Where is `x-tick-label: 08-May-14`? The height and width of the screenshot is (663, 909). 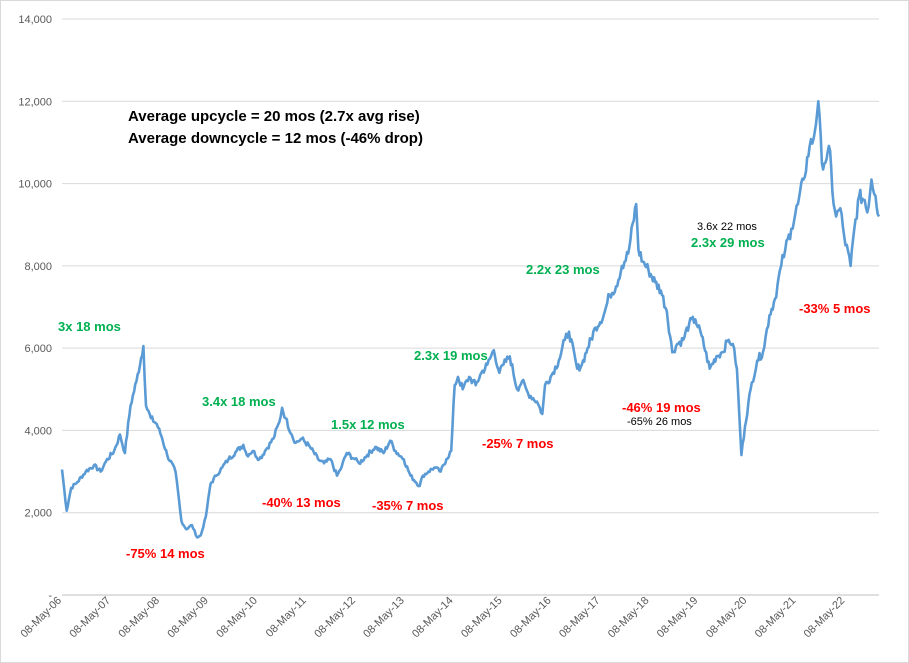 x-tick-label: 08-May-14 is located at coordinates (433, 618).